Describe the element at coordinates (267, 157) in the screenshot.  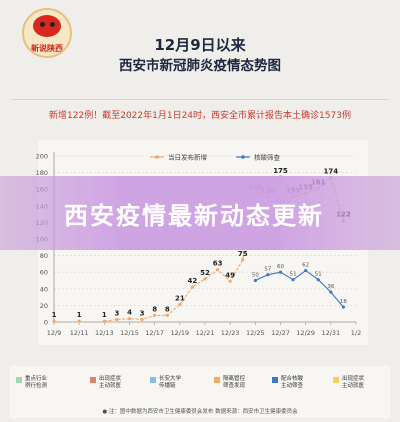
I see `legend-label: 核酸筛查` at that location.